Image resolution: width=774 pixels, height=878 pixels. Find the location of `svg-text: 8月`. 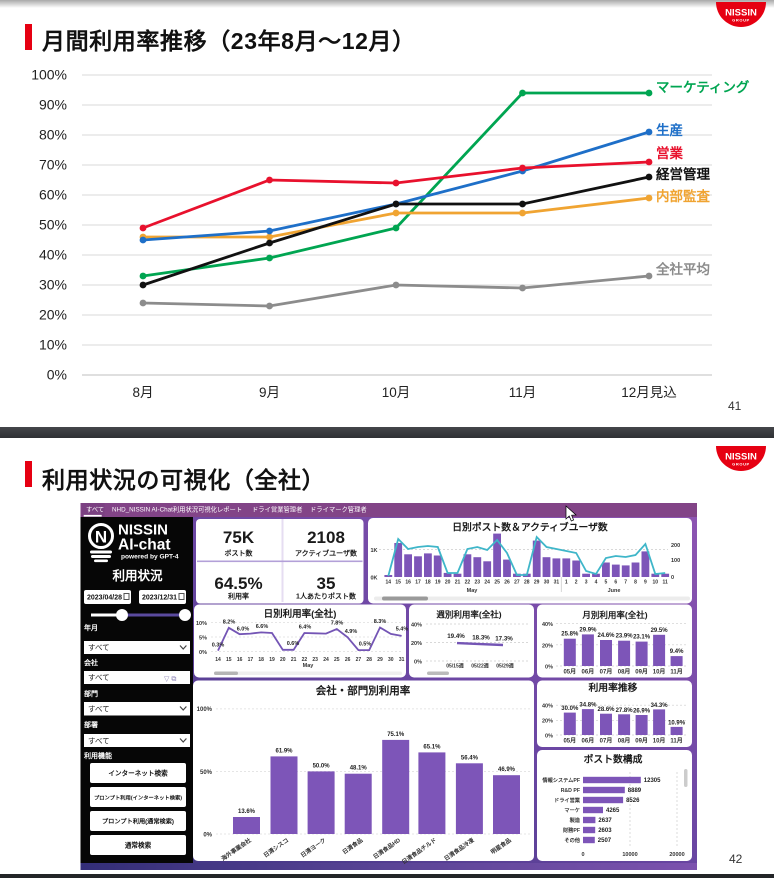

svg-text: 8月 is located at coordinates (142, 392).